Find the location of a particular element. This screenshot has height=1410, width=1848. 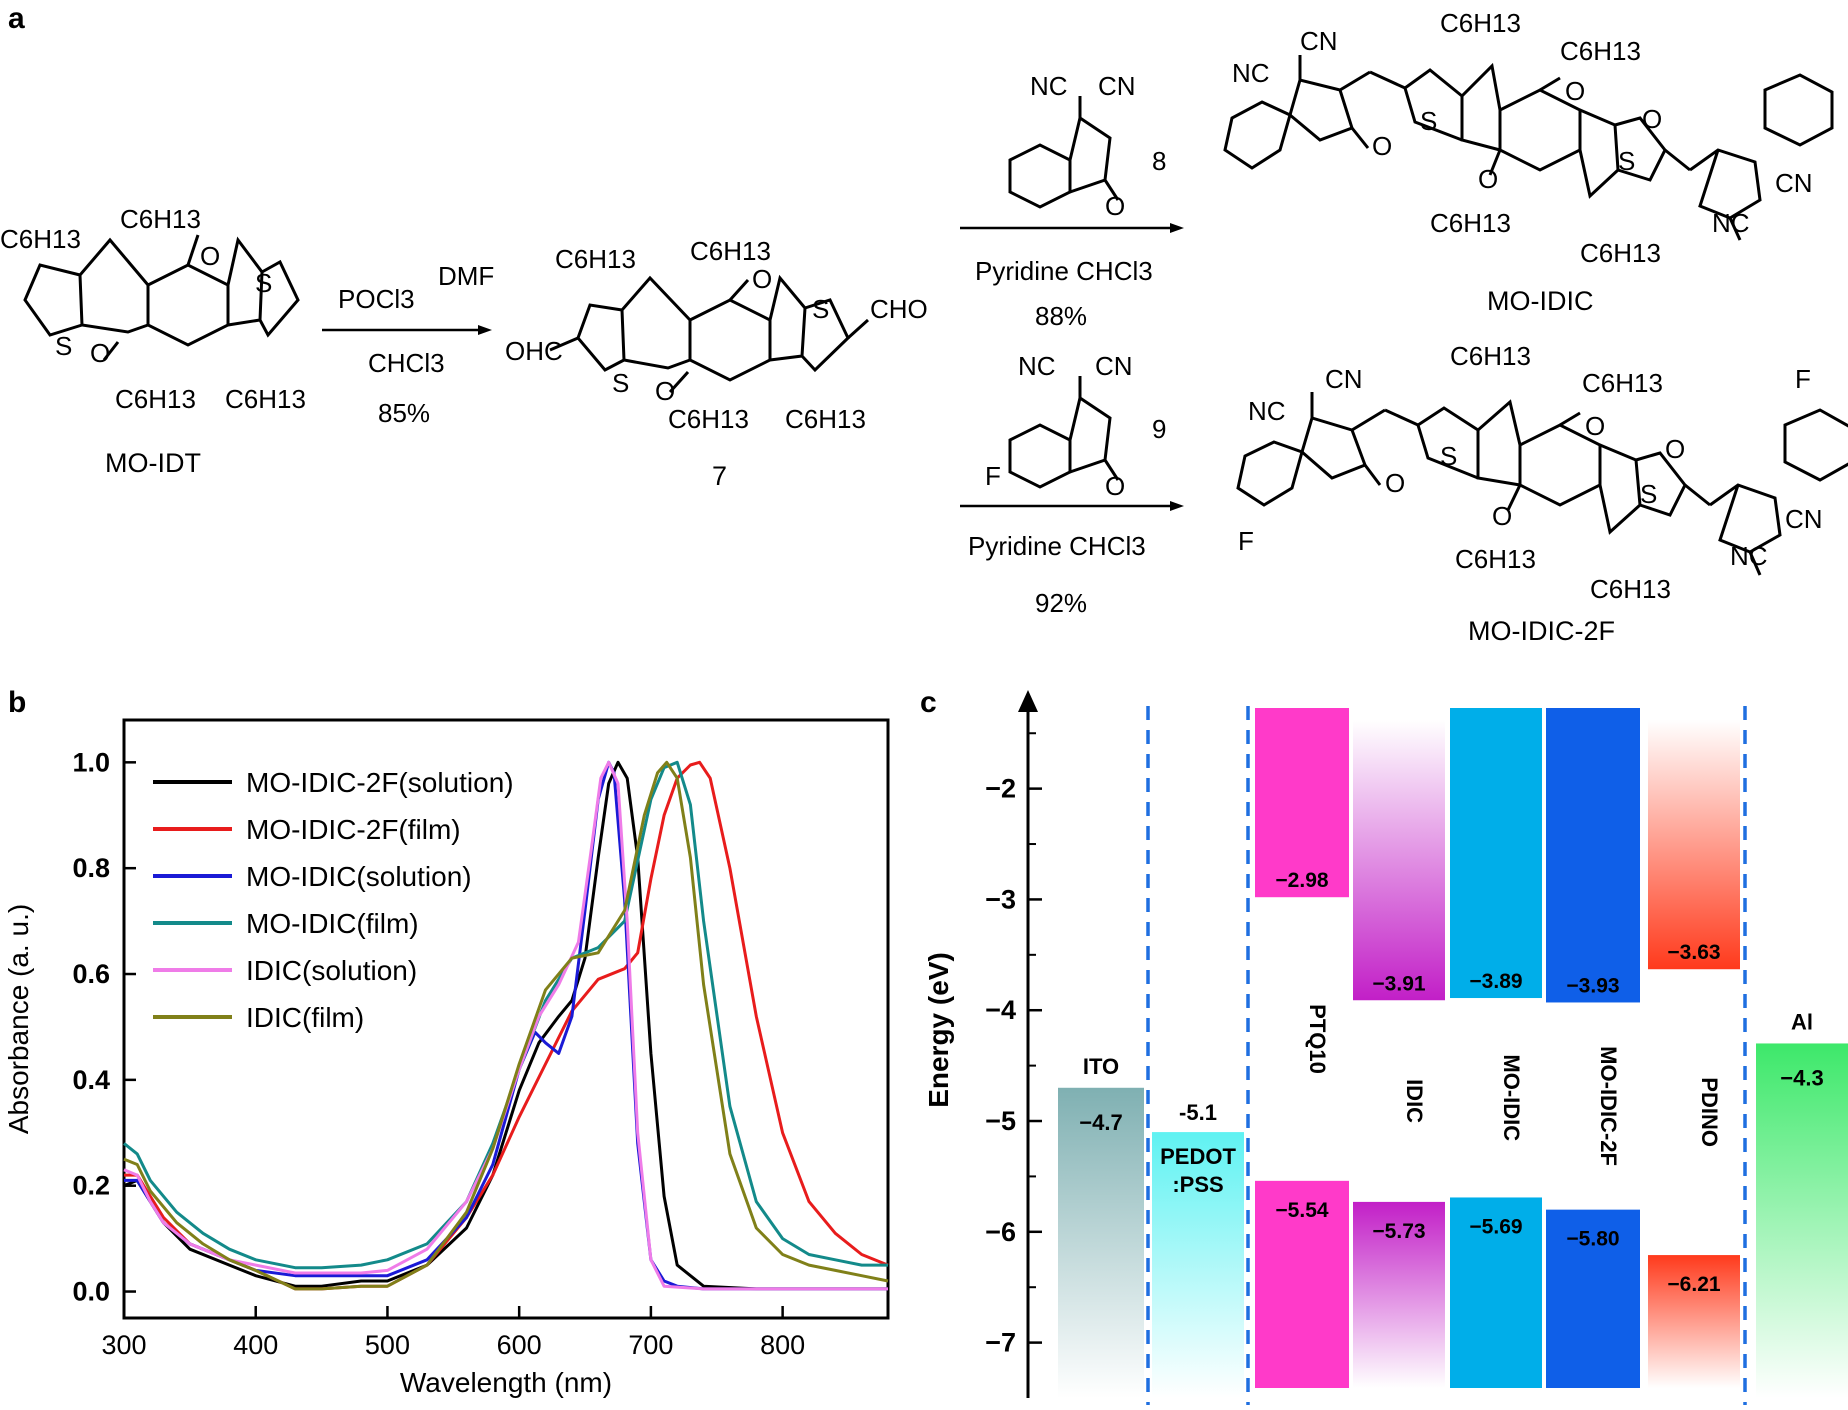

panel-a-label: a is located at coordinates (16, 18).